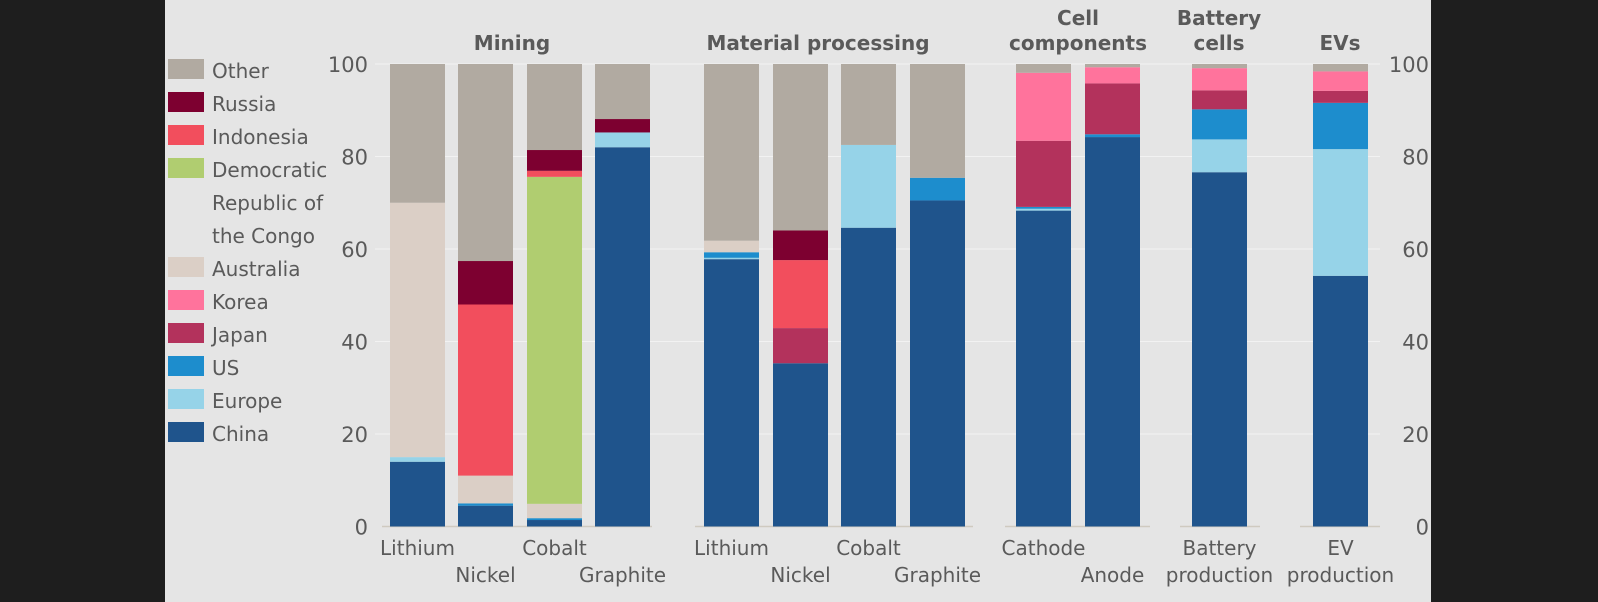  What do you see at coordinates (186, 300) in the screenshot?
I see `legend-swatch-korea` at bounding box center [186, 300].